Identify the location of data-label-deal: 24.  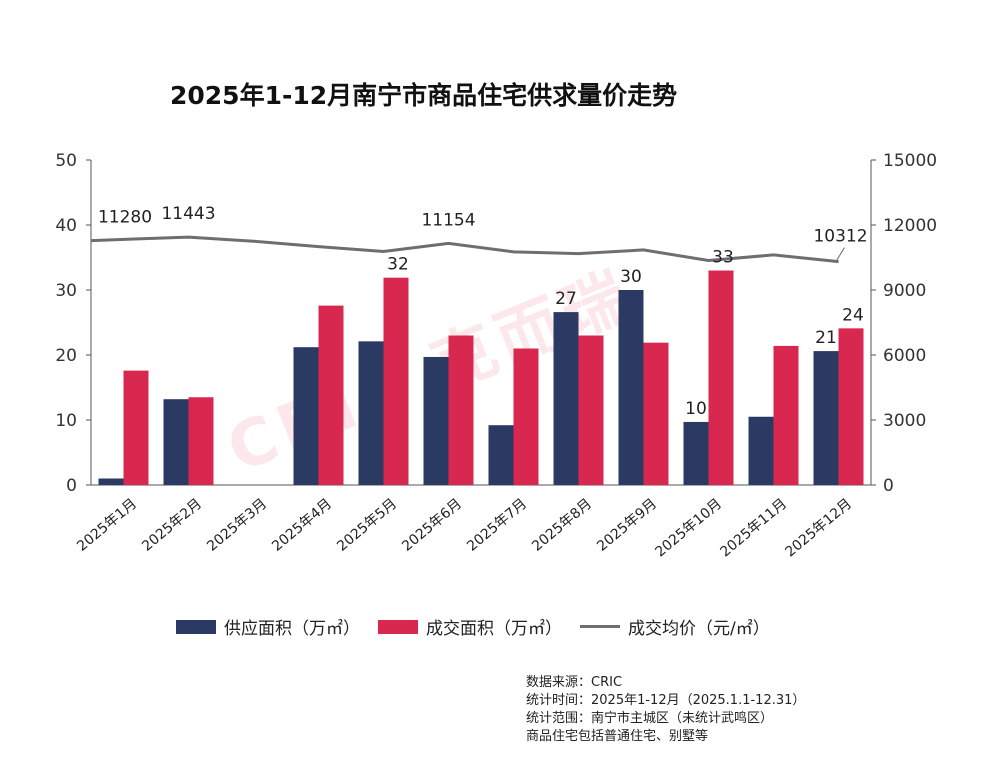
(853, 315).